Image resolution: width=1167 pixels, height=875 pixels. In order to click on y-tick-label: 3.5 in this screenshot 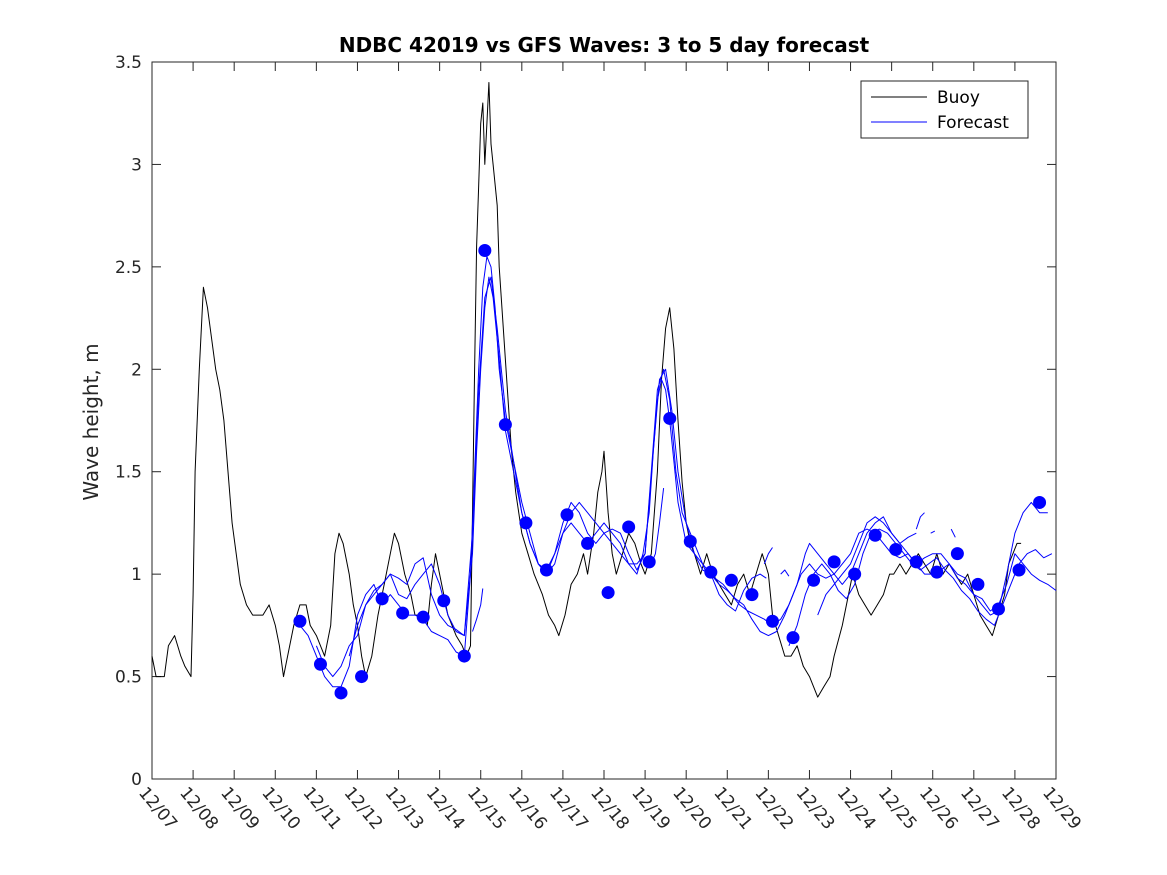, I will do `click(128, 63)`.